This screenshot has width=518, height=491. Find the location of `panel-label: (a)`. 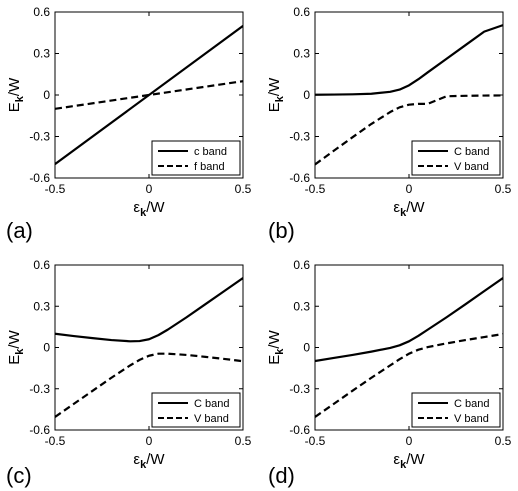

panel-label: (a) is located at coordinates (19, 230).